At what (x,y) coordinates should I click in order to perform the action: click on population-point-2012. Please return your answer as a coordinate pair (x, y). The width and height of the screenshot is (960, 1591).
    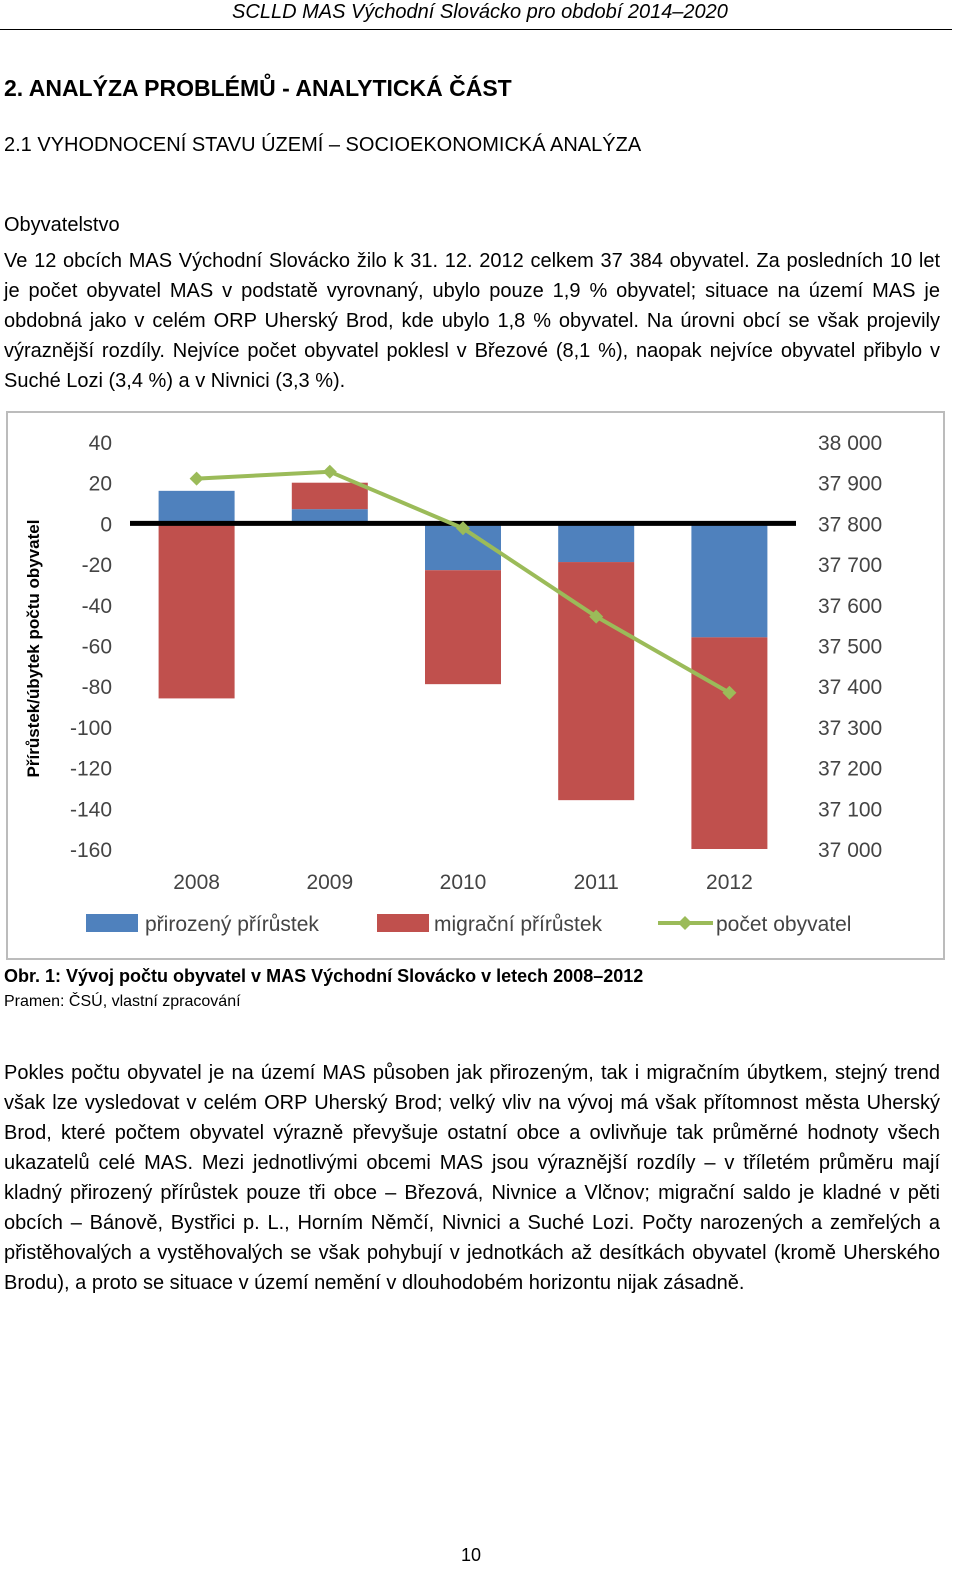
    Looking at the image, I should click on (729, 692).